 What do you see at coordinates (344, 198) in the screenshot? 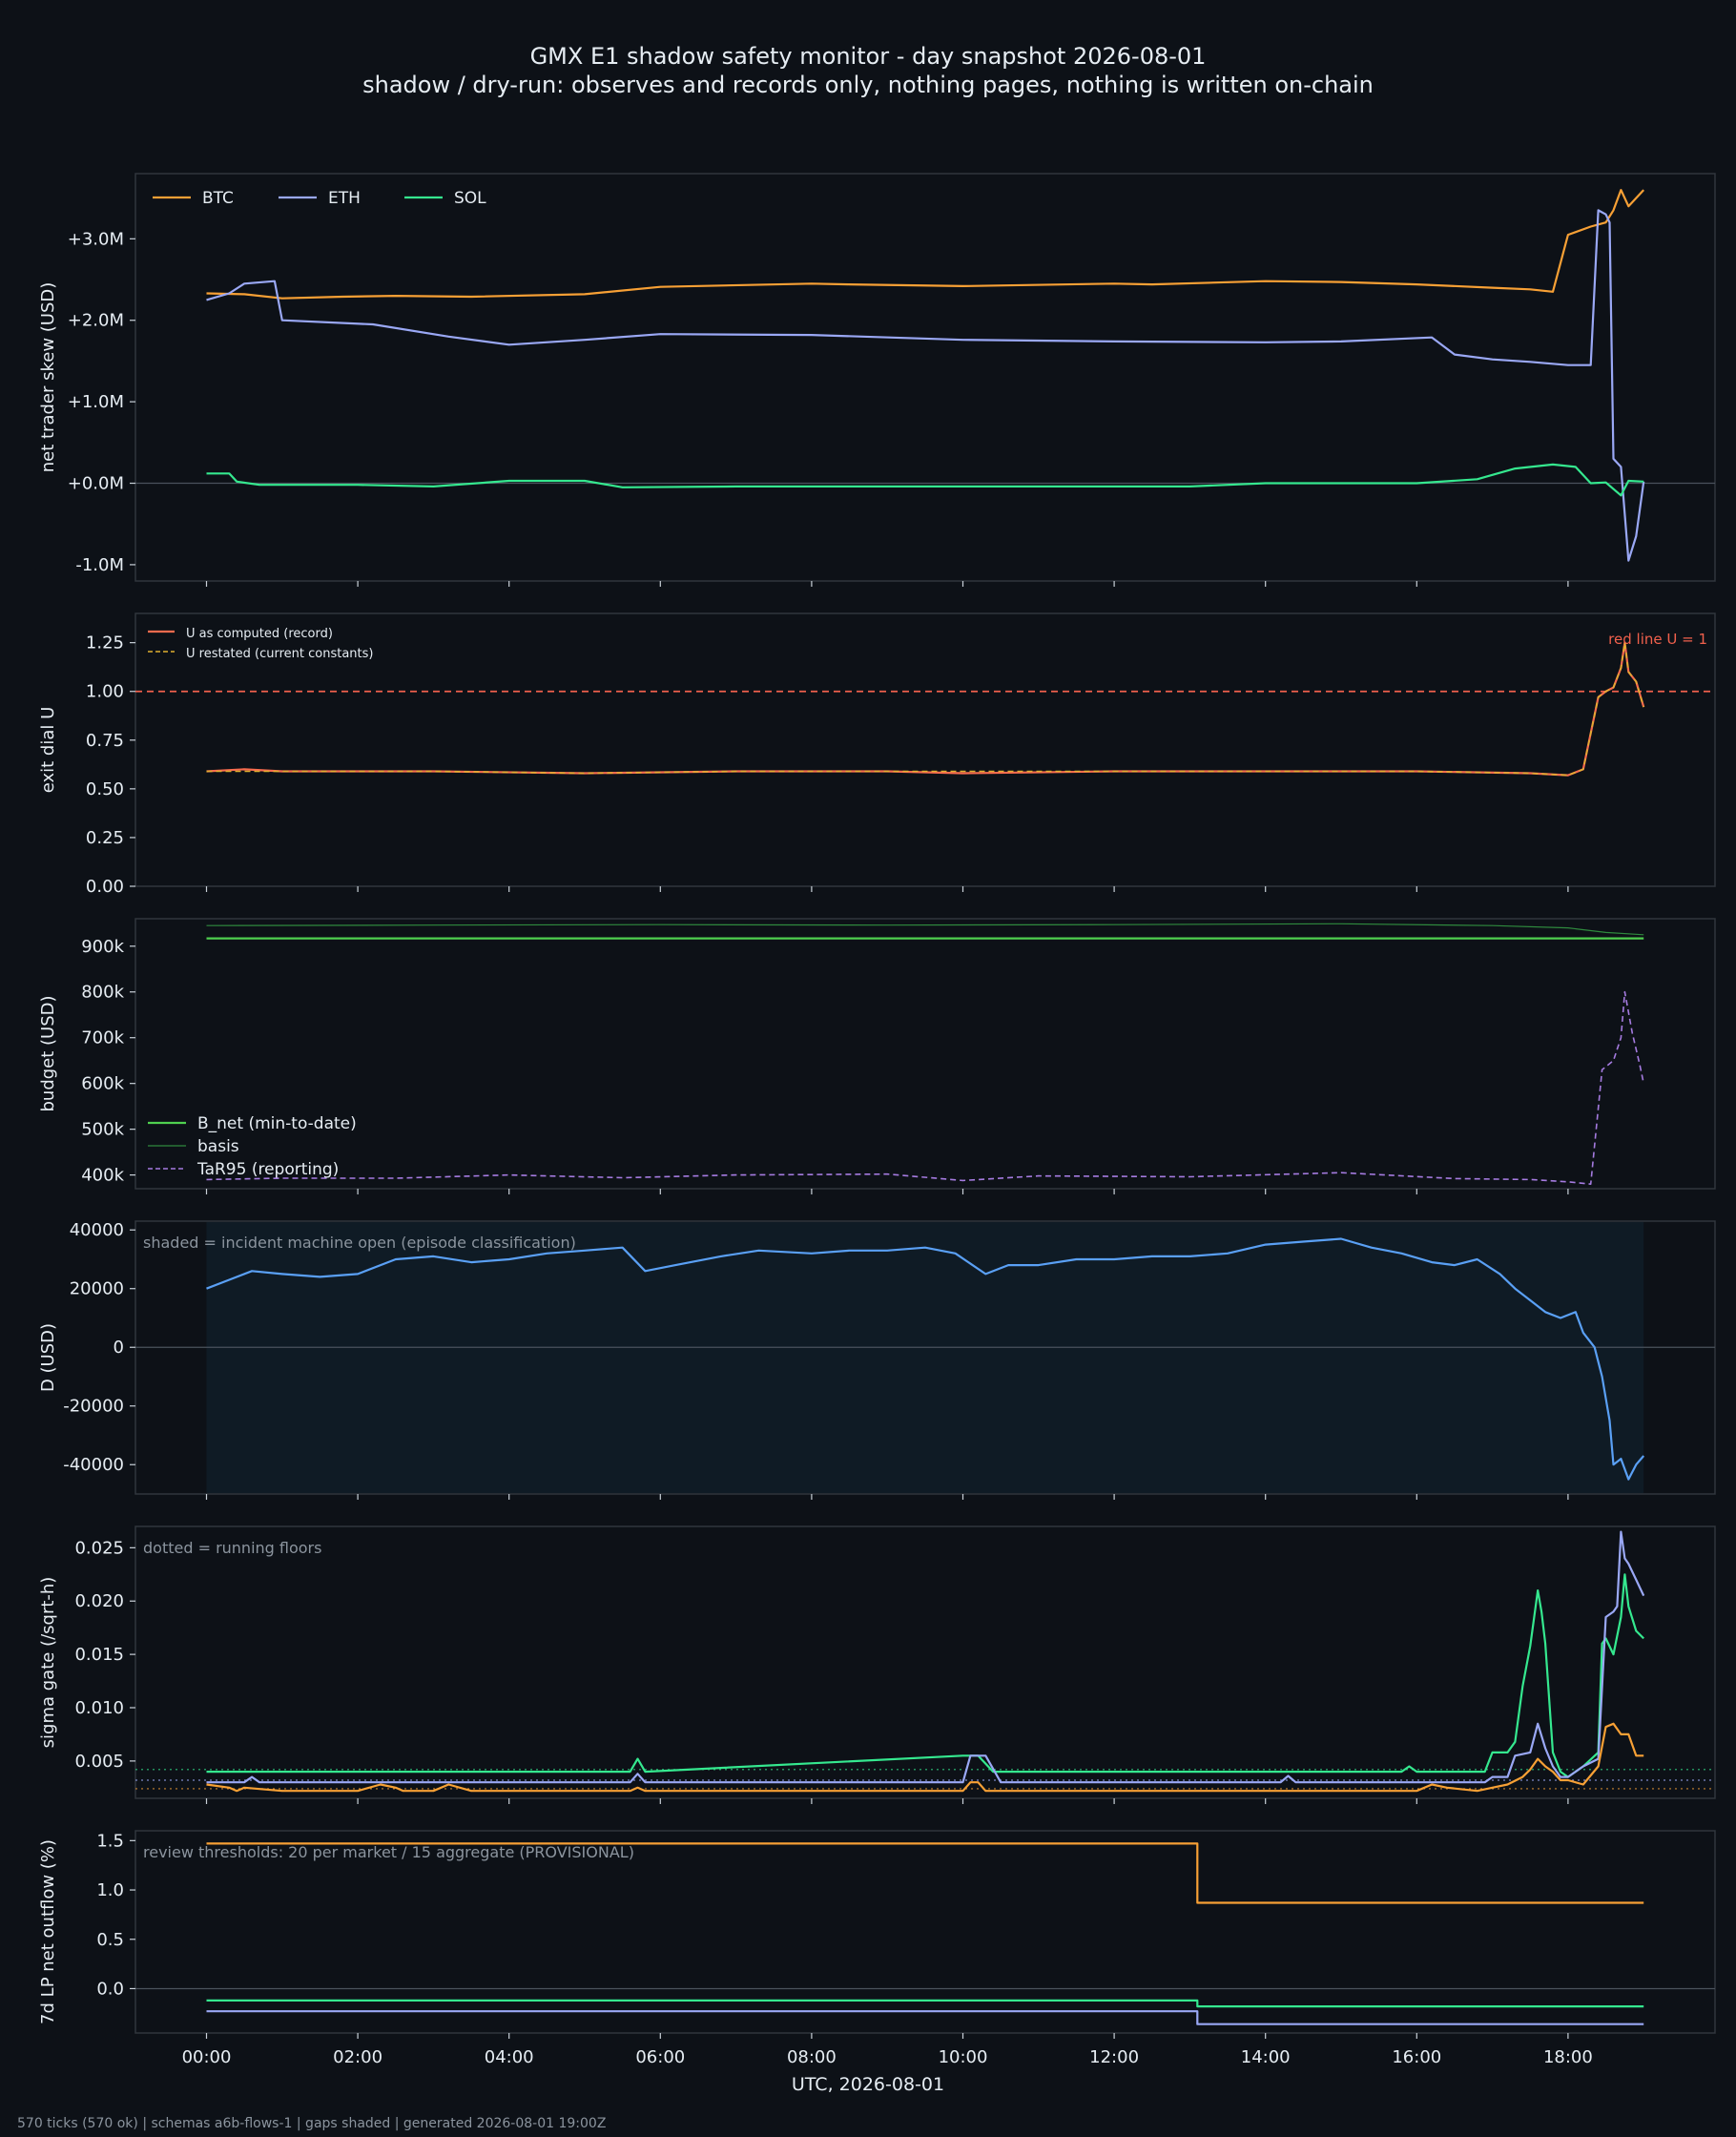
I see `legend-label: ETH` at bounding box center [344, 198].